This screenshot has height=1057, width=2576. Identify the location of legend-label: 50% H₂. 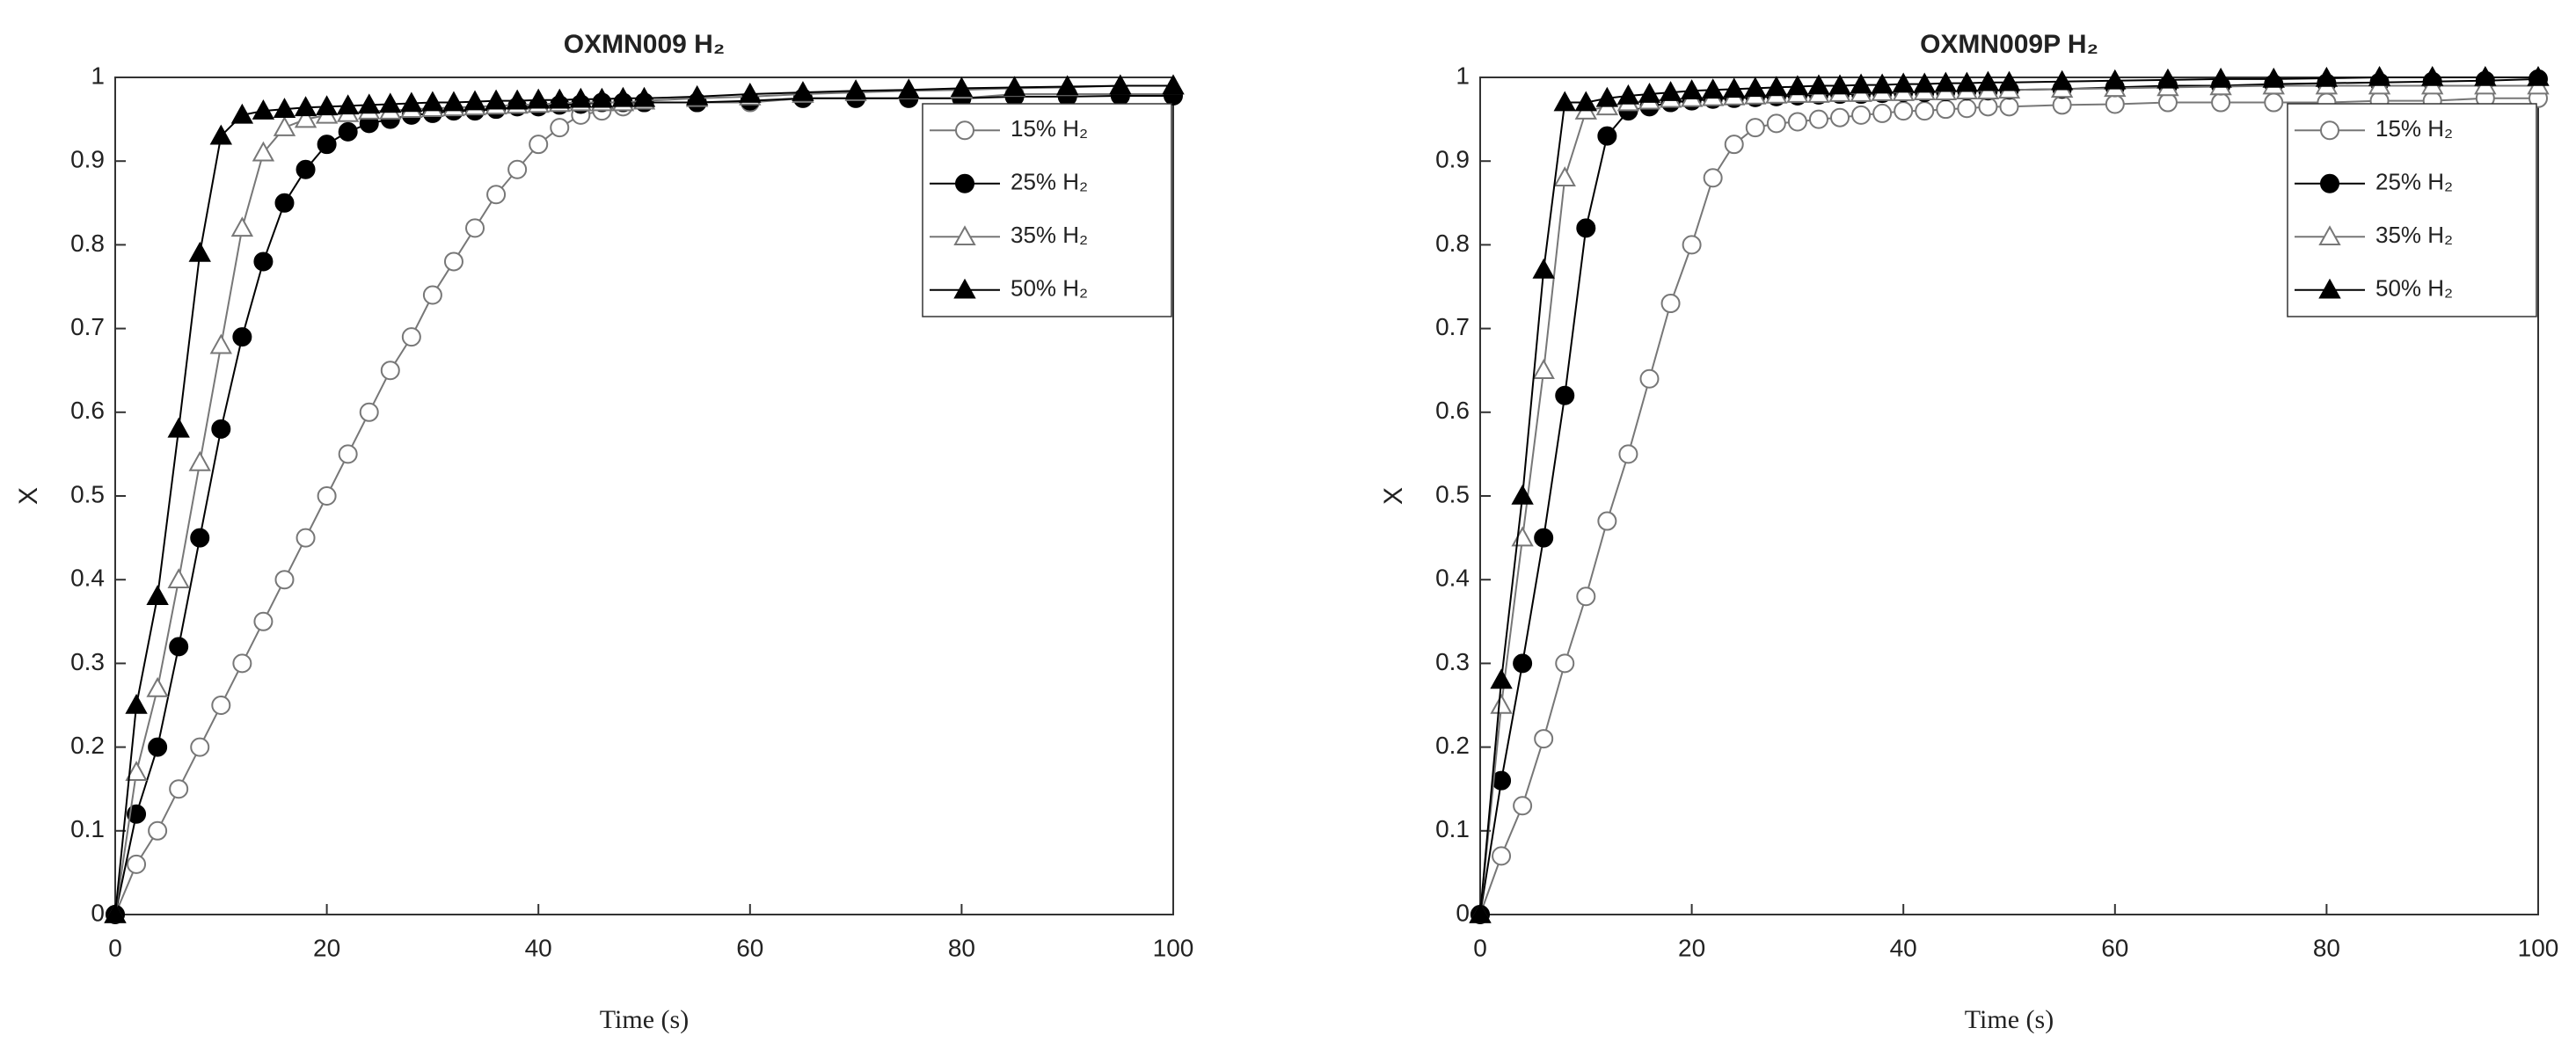
(2414, 288).